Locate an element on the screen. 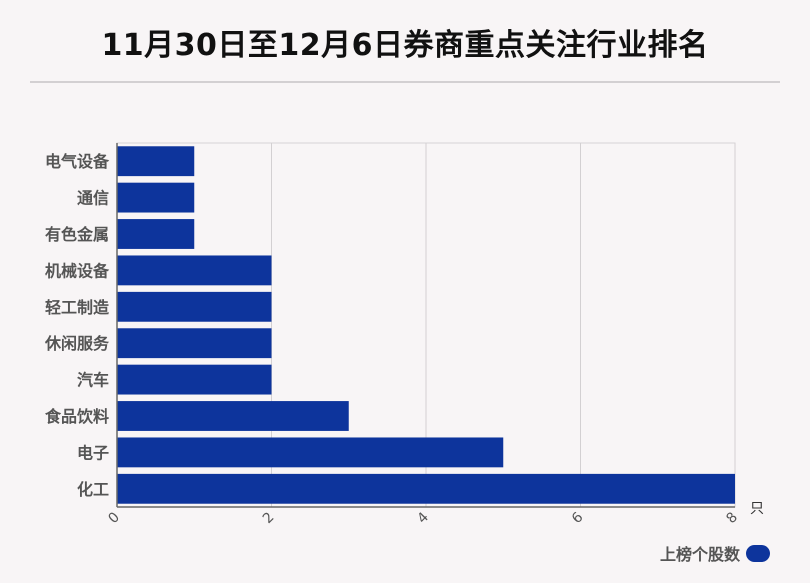 This screenshot has width=810, height=583. page-title: 11月30日至12月6日券商重点关注行业排名 is located at coordinates (405, 45).